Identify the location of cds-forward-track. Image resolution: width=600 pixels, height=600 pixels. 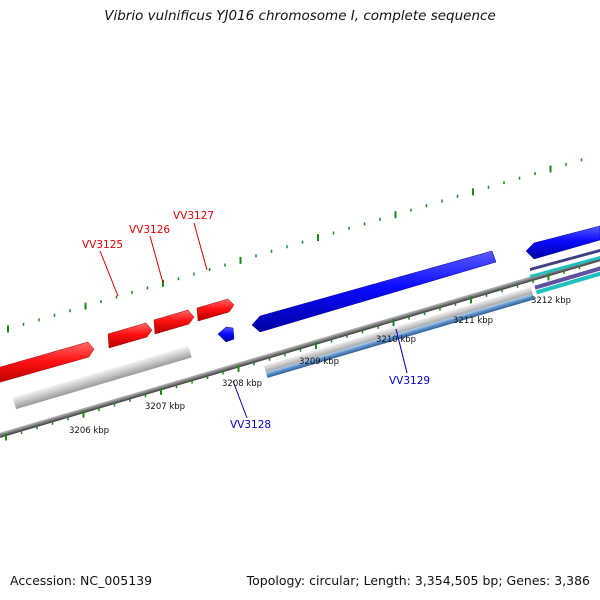
(102, 377).